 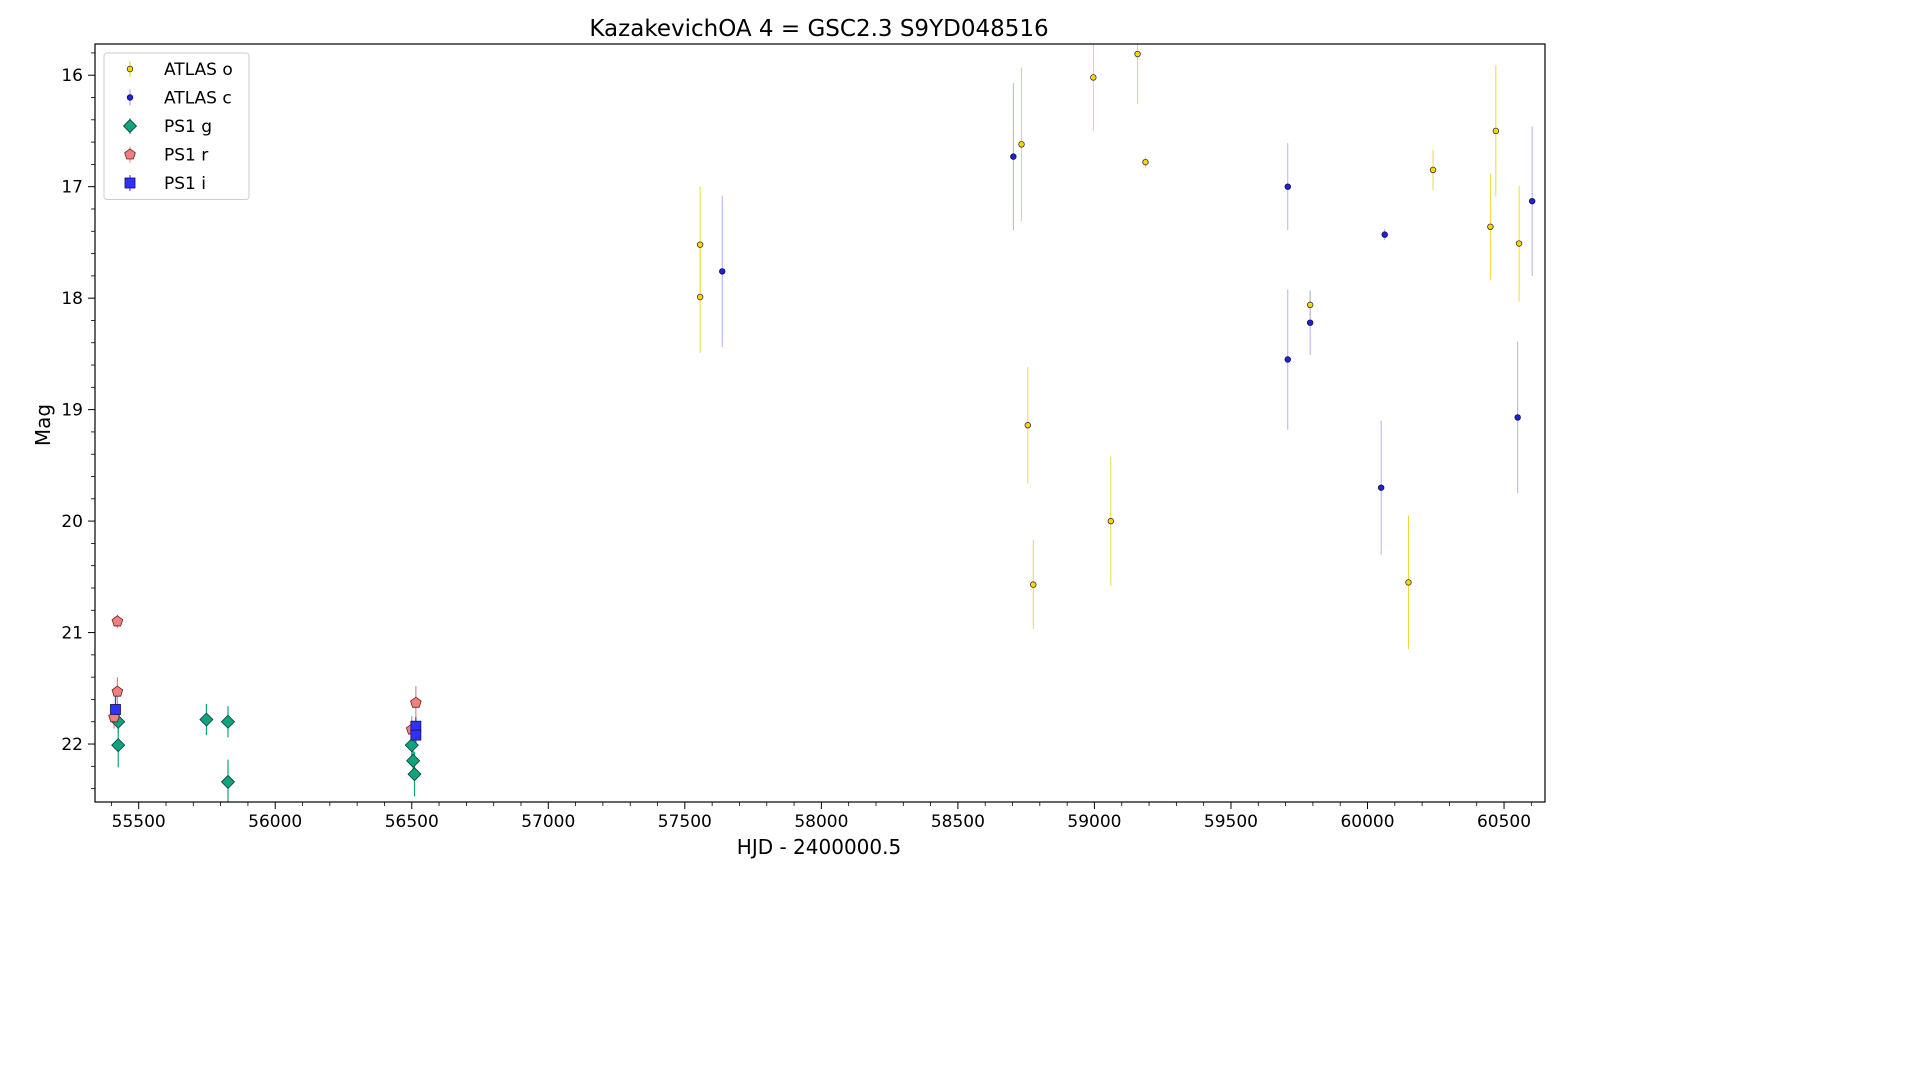 I want to click on y-axis-label: Mag, so click(x=43, y=425).